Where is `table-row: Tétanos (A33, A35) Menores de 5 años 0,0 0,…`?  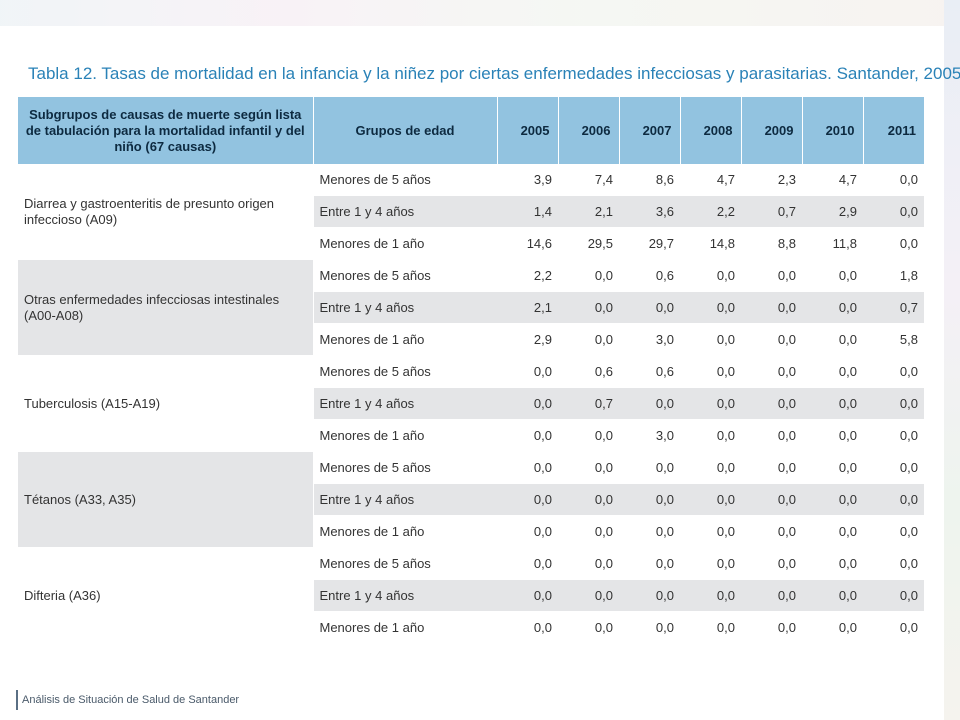 table-row: Tétanos (A33, A35) Menores de 5 años 0,0 0,… is located at coordinates (471, 499).